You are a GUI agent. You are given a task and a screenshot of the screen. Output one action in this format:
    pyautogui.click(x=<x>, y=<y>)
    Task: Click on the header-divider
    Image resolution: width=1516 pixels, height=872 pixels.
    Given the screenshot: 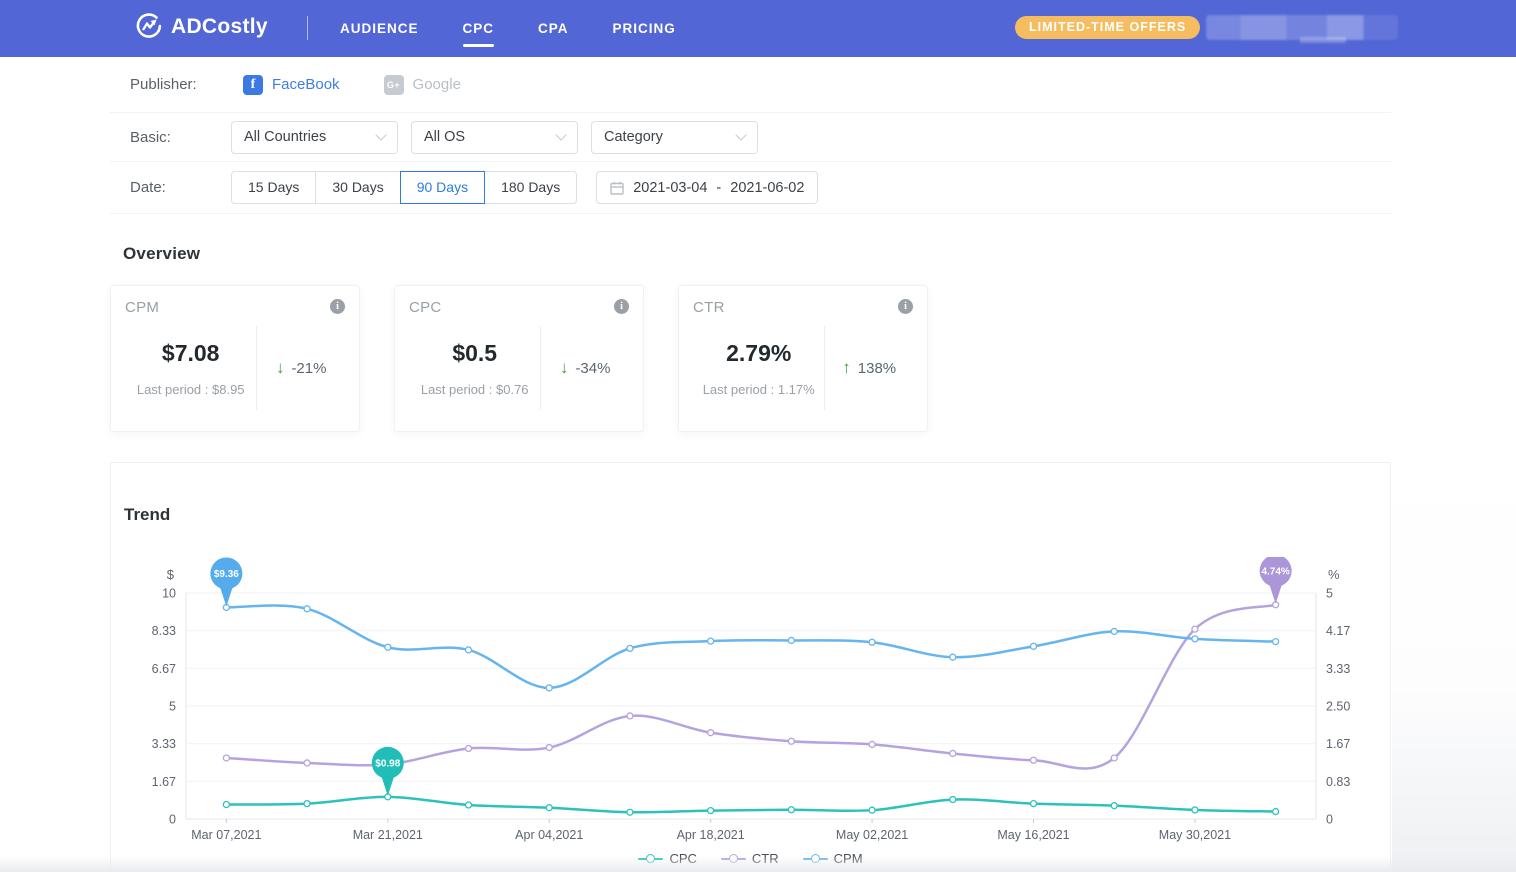 What is the action you would take?
    pyautogui.click(x=307, y=28)
    